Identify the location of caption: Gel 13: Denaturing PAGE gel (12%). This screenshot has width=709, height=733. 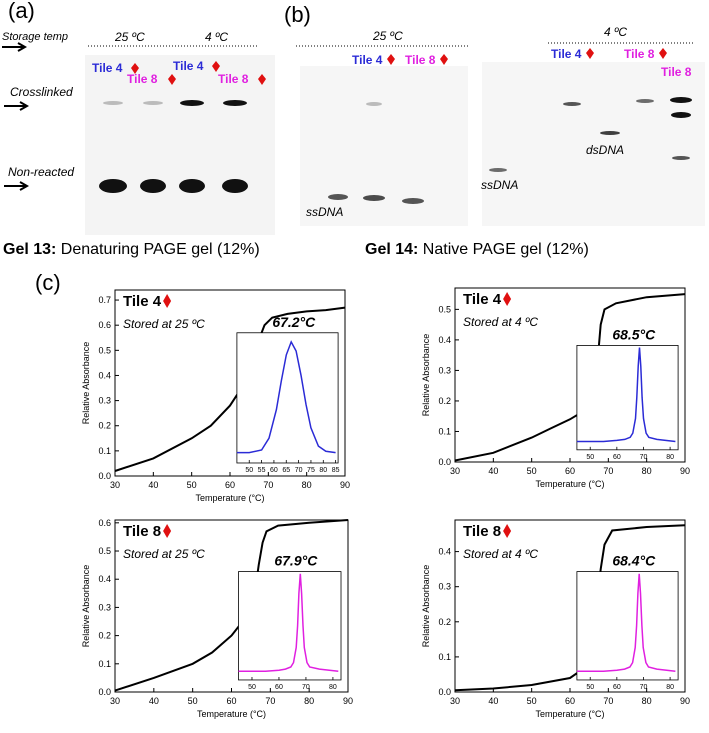
(131, 249).